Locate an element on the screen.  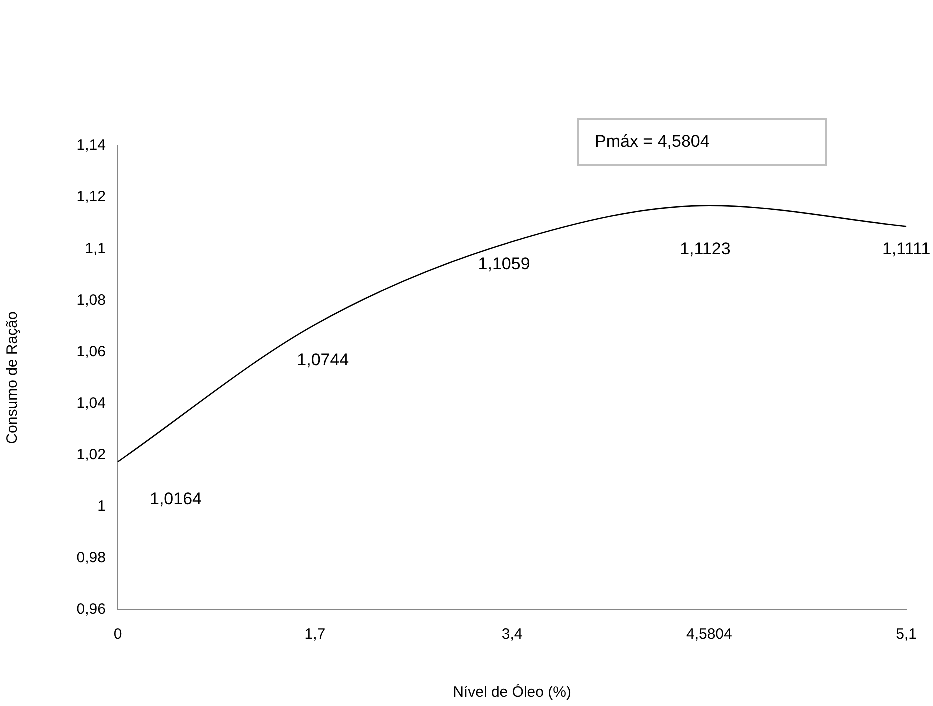
y-tick-label: 1,1 is located at coordinates (95, 249).